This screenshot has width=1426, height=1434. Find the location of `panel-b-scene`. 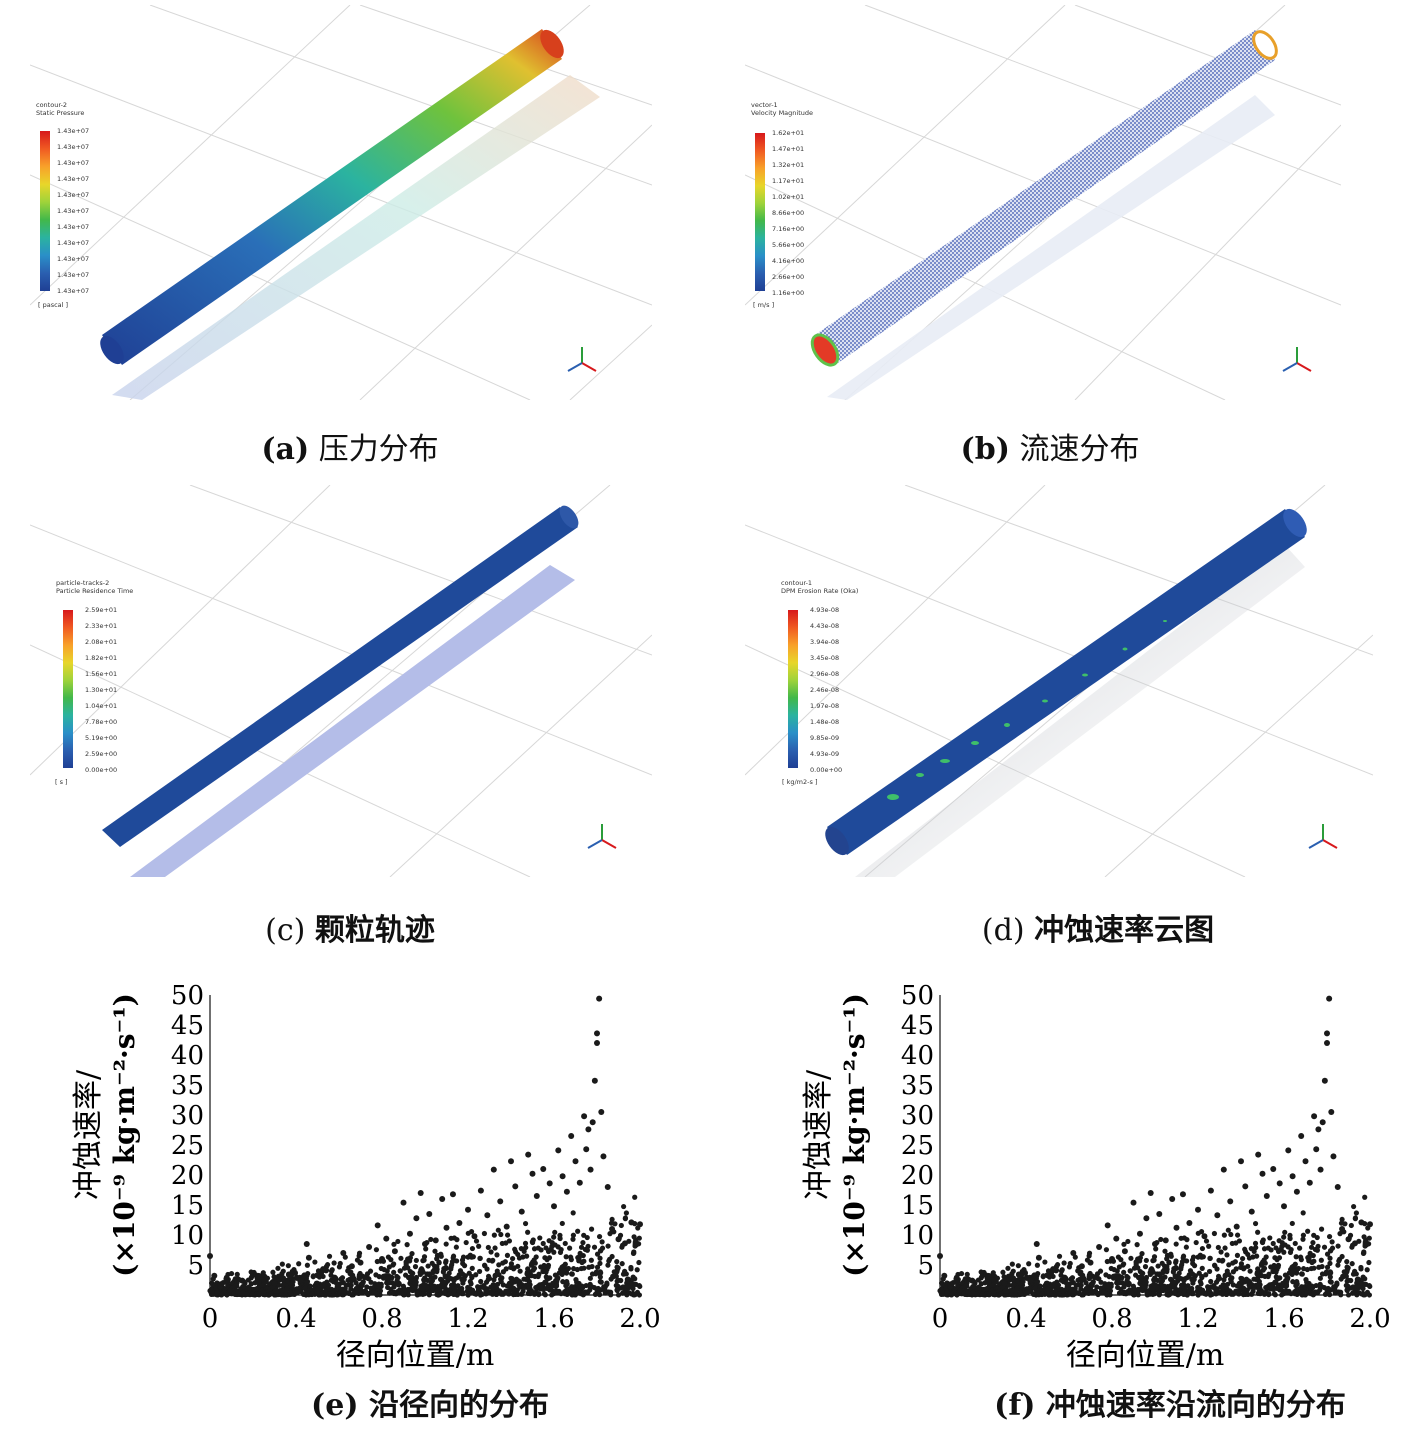

panel-b-scene is located at coordinates (1043, 202).